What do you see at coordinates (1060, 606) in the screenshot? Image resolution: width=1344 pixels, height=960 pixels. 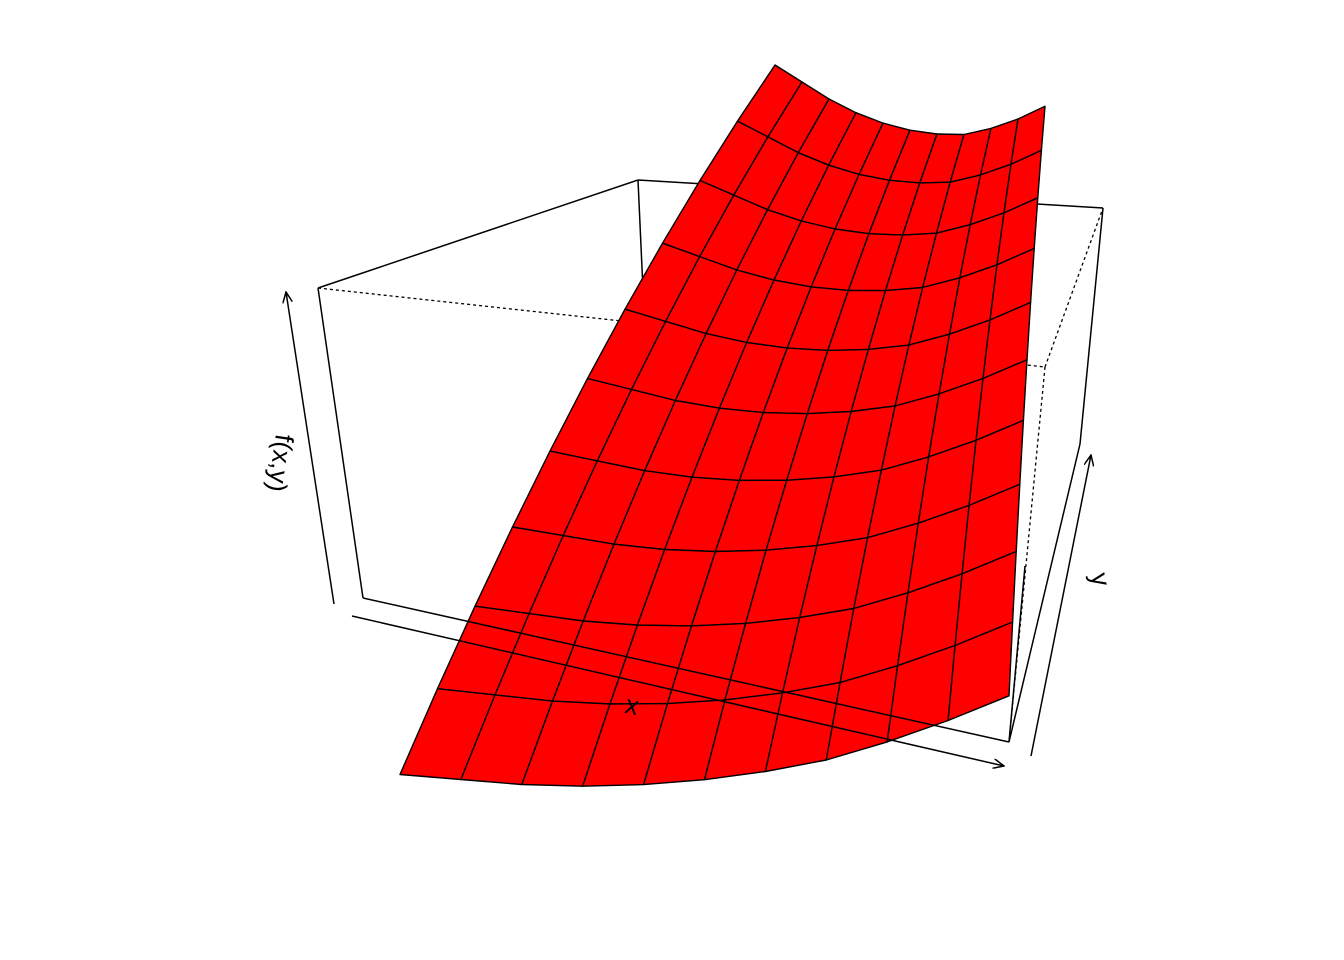 I see `y-axis-arrow` at bounding box center [1060, 606].